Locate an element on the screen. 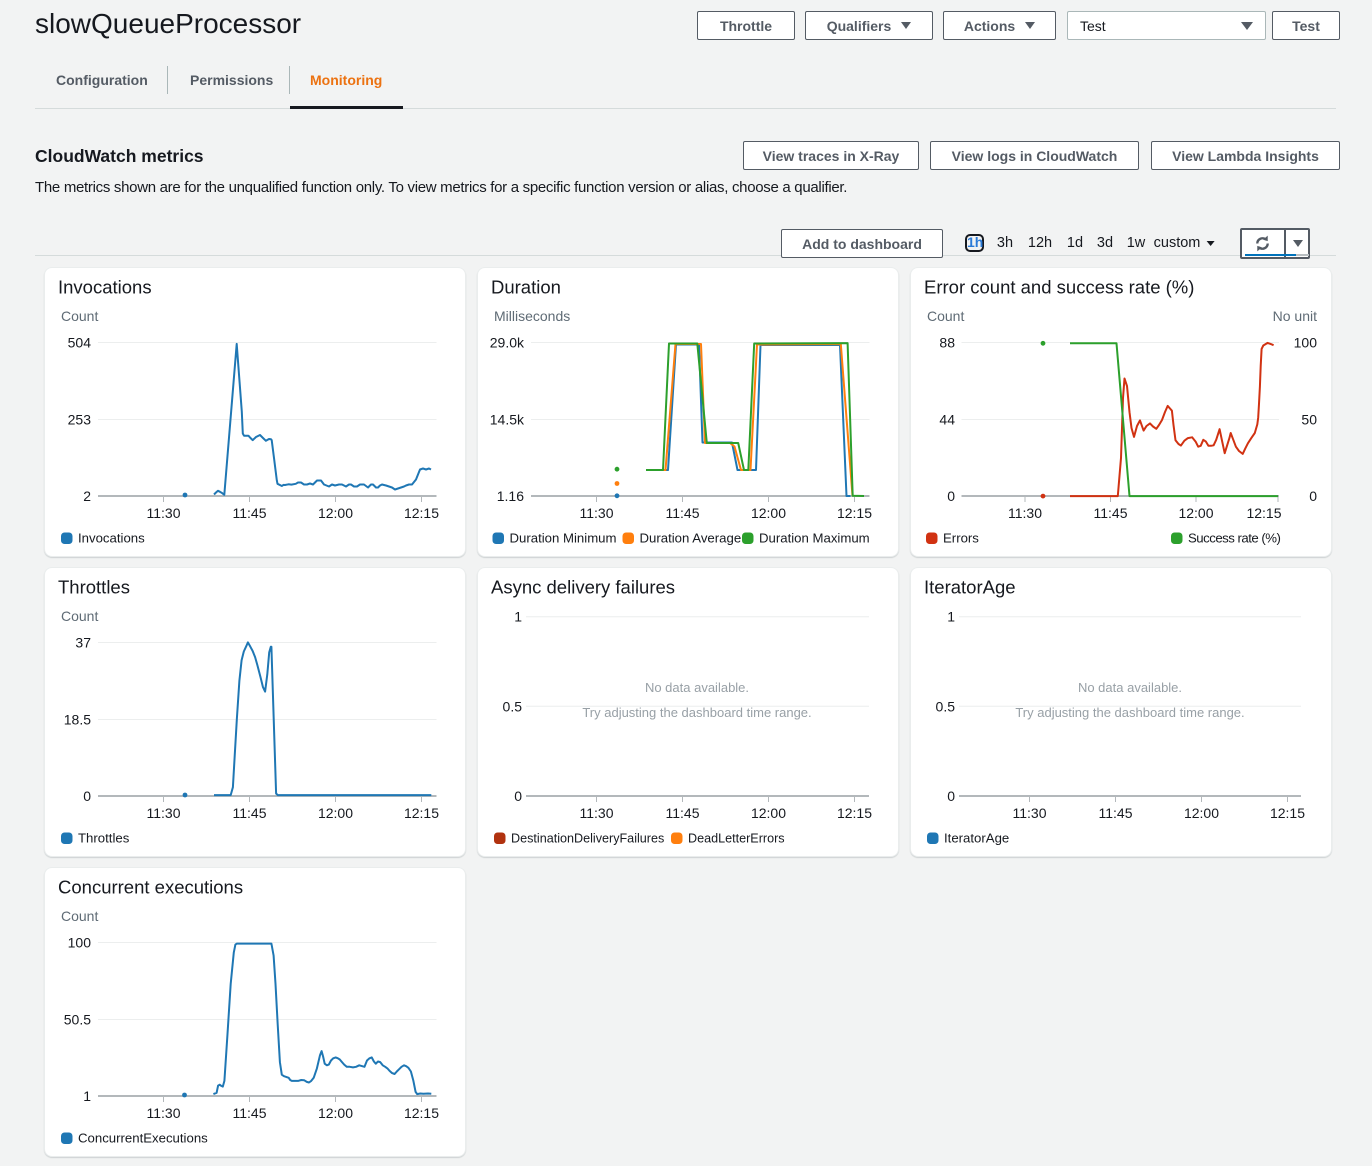 The height and width of the screenshot is (1166, 1372). svg-text: No unit is located at coordinates (1295, 316).